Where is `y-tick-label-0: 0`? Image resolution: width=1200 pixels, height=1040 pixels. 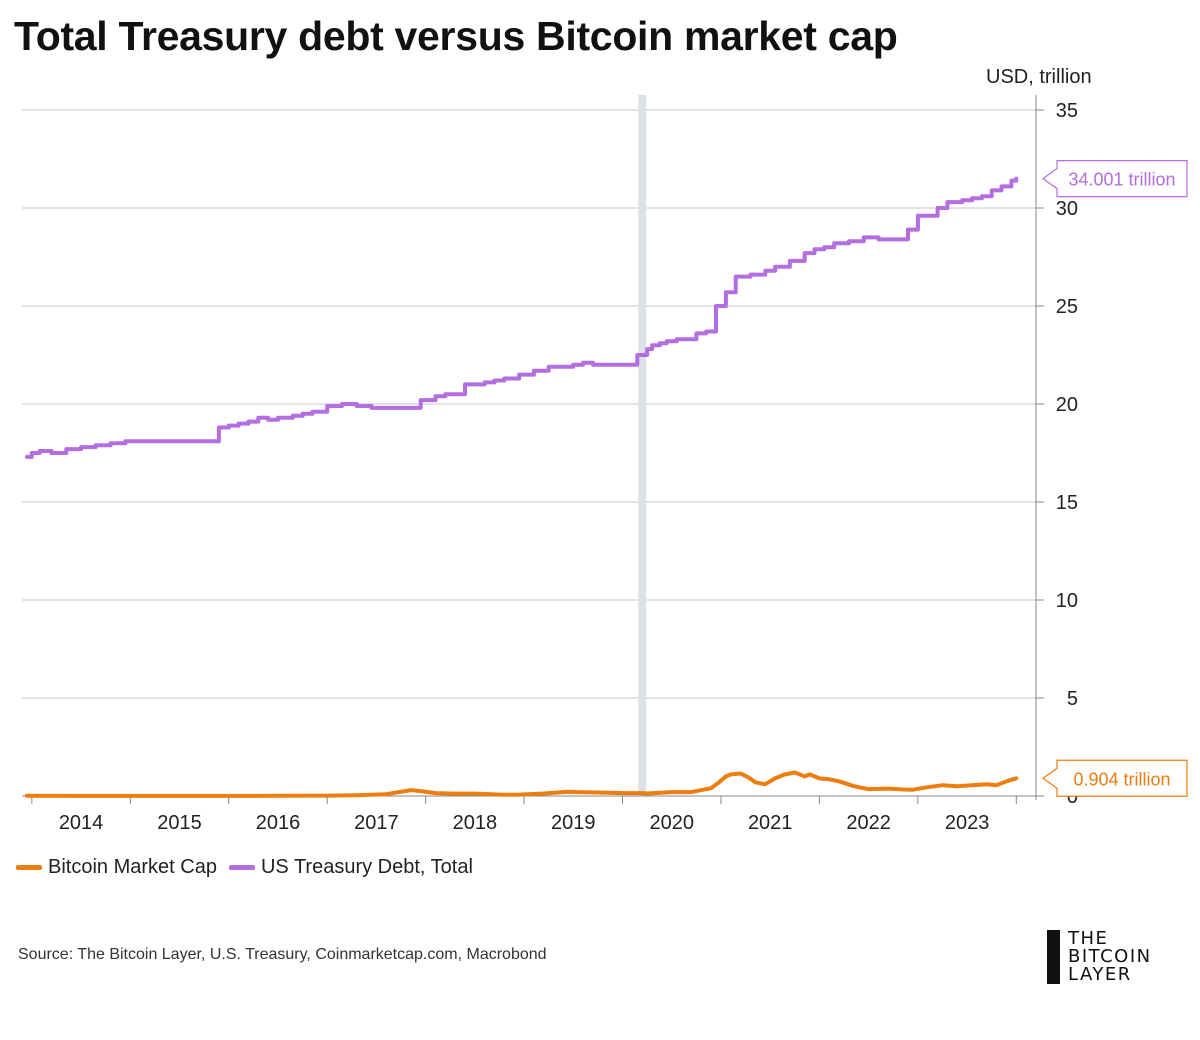 y-tick-label-0: 0 is located at coordinates (1072, 797).